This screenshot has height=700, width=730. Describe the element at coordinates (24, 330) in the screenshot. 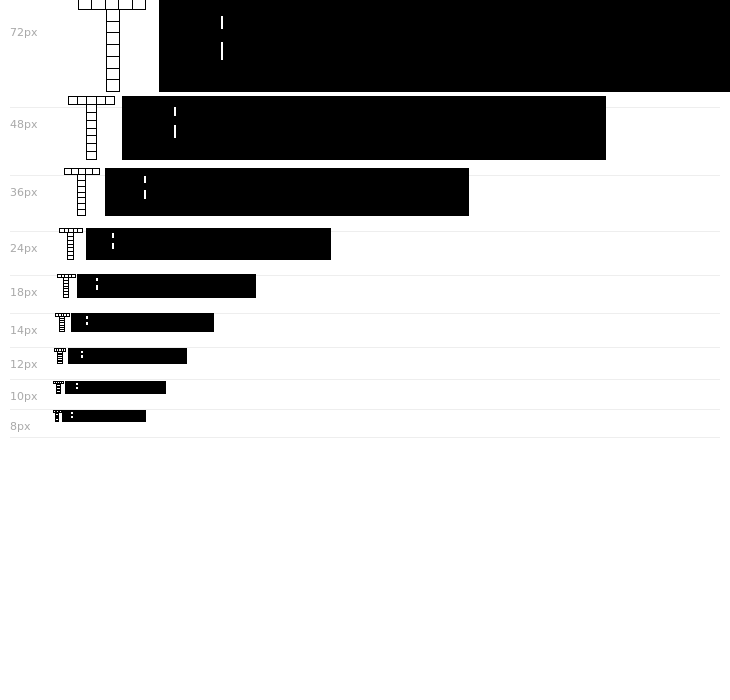

I see `size-label: 14px` at that location.